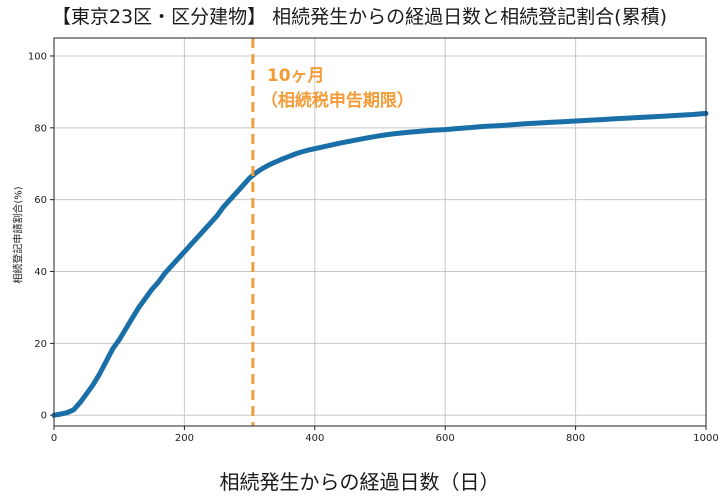  What do you see at coordinates (40, 272) in the screenshot?
I see `y-tick-label: 40` at bounding box center [40, 272].